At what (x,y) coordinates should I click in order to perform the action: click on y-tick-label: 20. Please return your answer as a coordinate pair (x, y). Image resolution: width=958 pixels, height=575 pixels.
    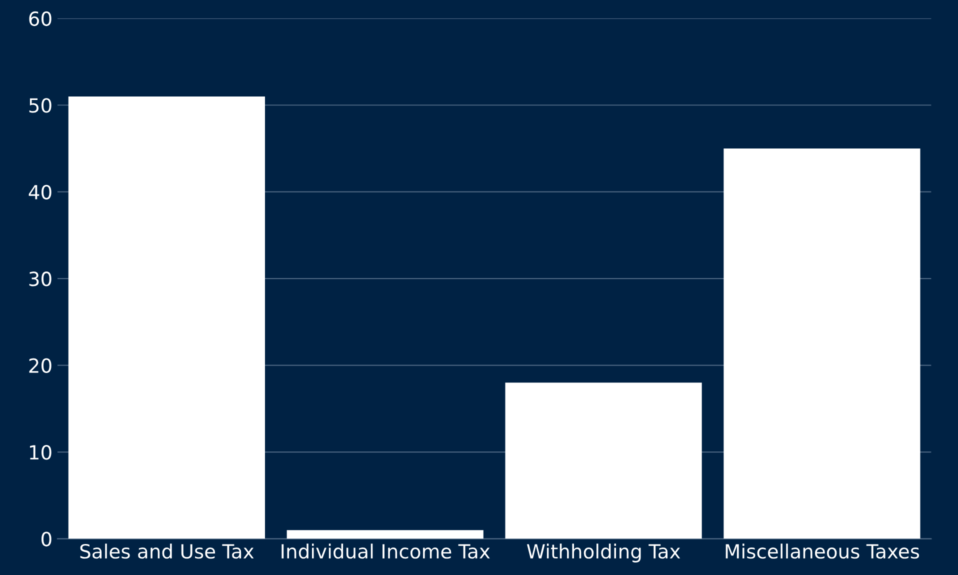
    Looking at the image, I should click on (40, 365).